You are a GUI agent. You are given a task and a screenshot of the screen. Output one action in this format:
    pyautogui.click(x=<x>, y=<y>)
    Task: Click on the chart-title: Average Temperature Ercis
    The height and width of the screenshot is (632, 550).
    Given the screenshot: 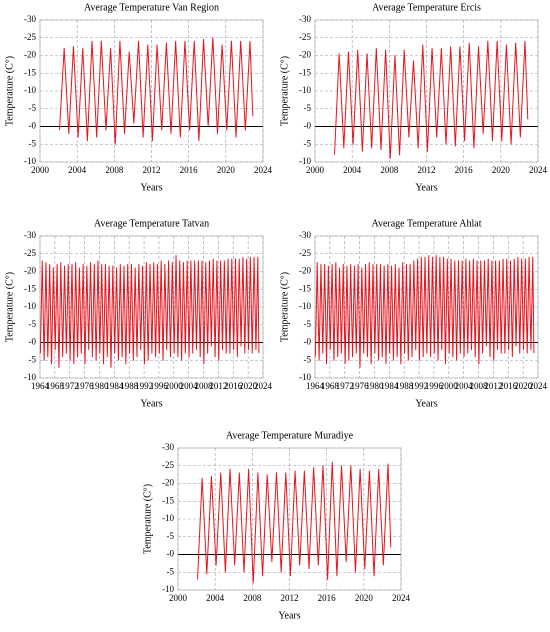 What is the action you would take?
    pyautogui.click(x=426, y=7)
    